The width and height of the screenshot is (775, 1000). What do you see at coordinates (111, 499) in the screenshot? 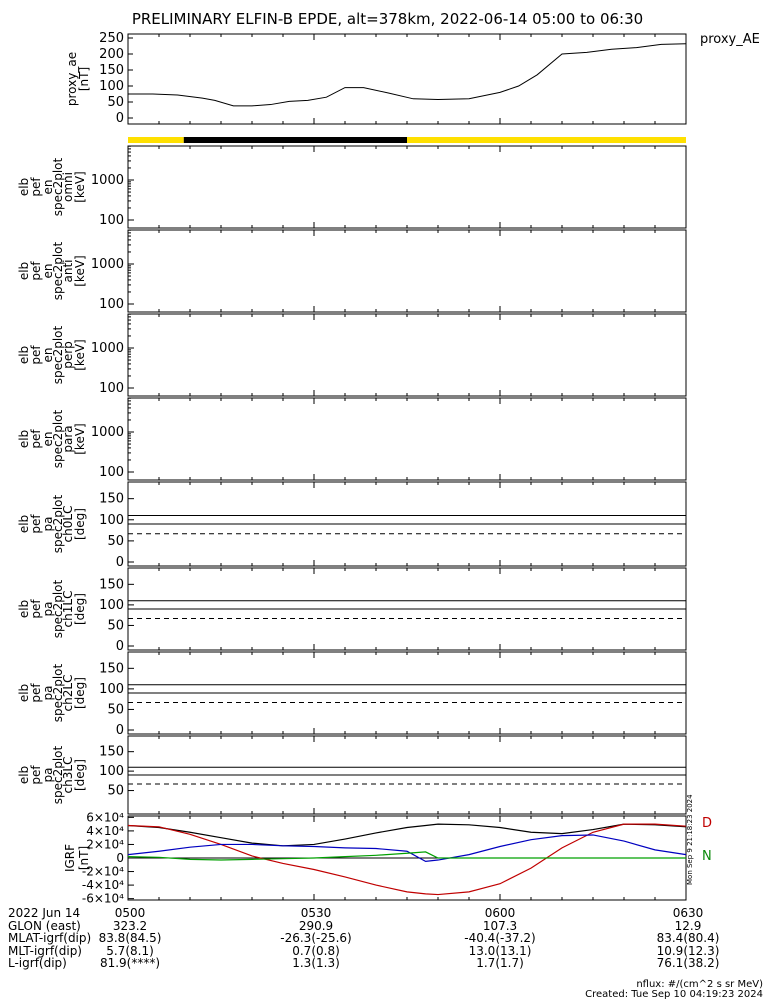
I see `ch0LC-ytick-label: 150` at bounding box center [111, 499].